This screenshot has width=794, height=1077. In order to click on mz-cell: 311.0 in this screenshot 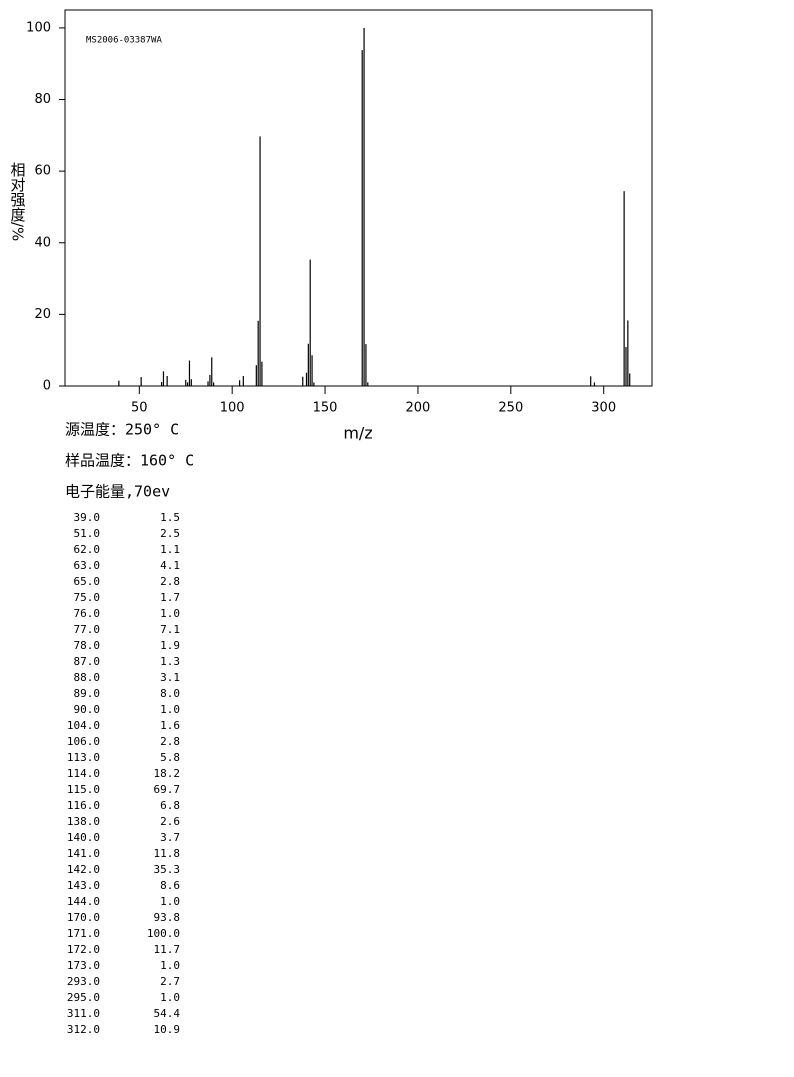, I will do `click(83, 1013)`.